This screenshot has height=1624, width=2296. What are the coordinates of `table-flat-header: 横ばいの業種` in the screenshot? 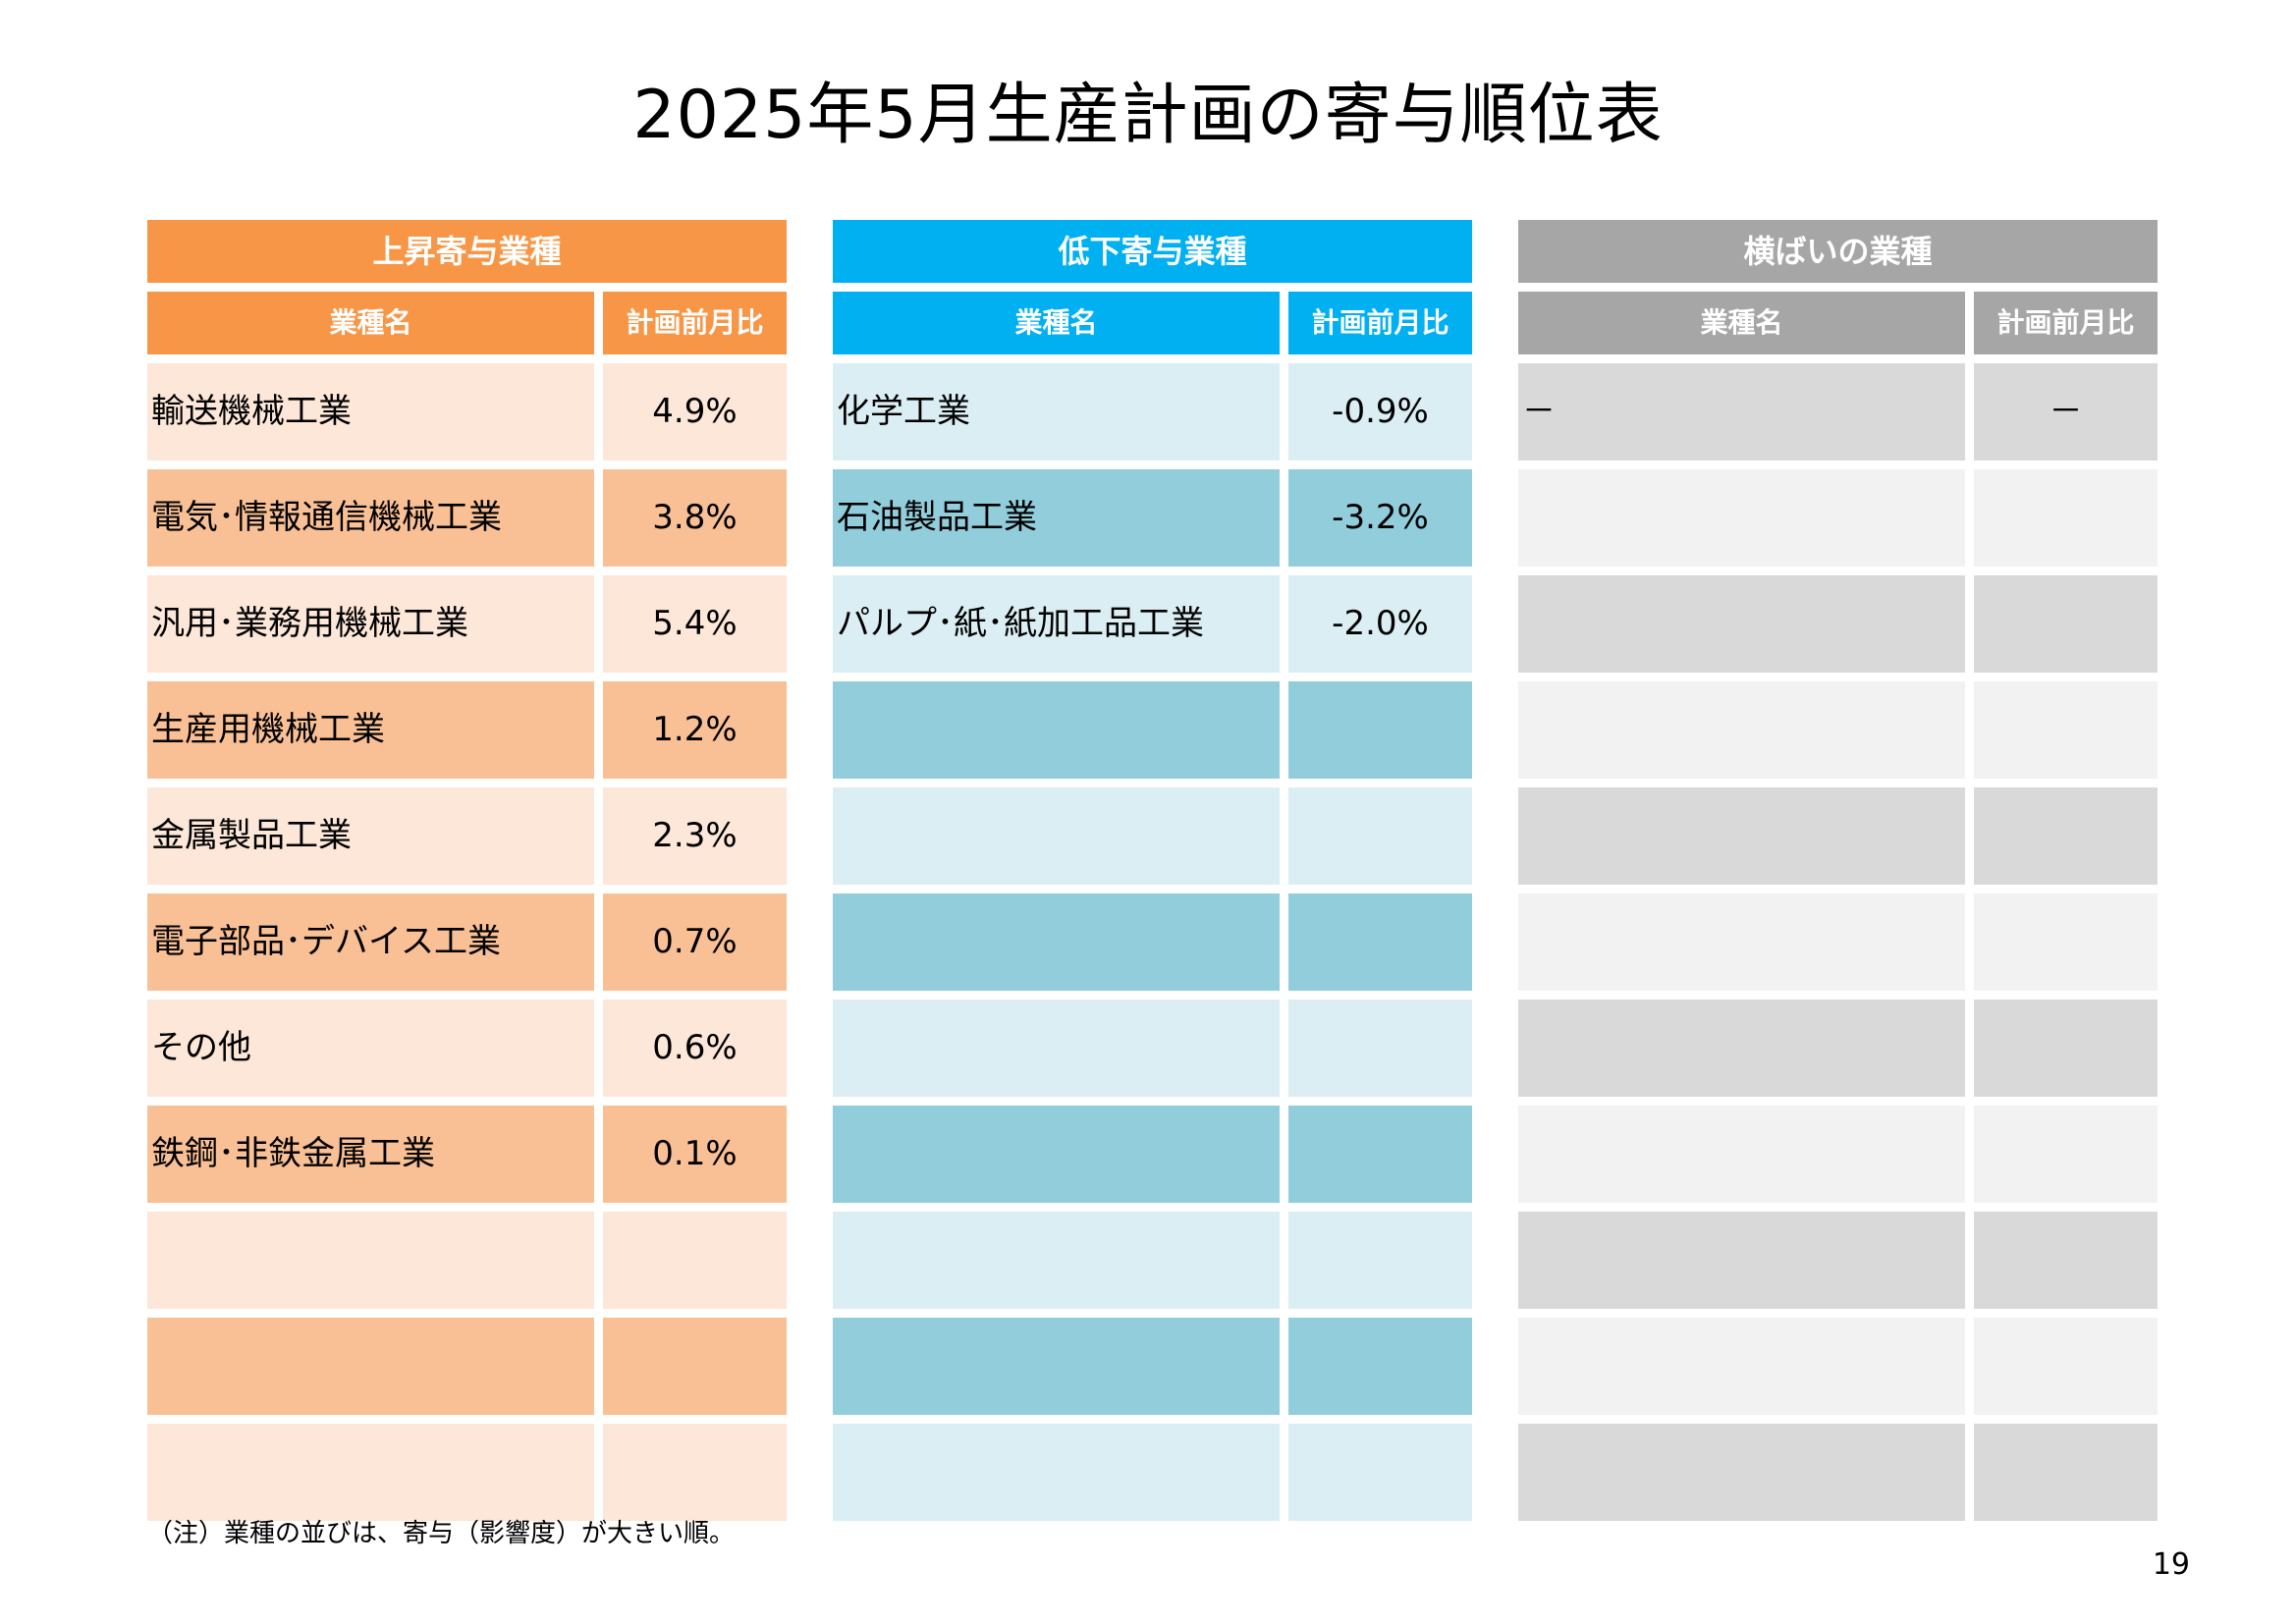 It's located at (1838, 251).